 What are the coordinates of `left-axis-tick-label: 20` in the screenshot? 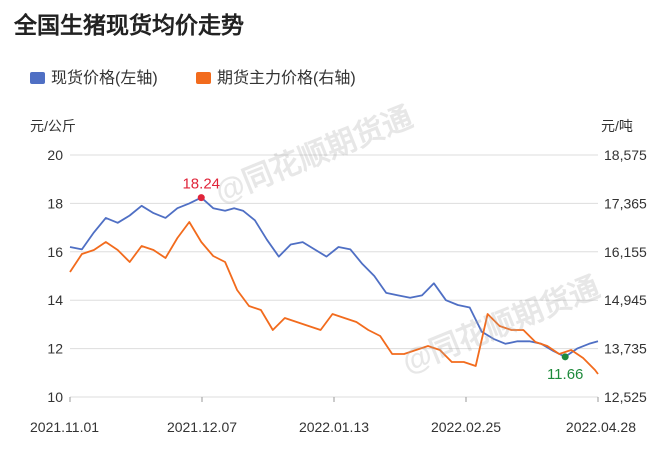 It's located at (55, 155).